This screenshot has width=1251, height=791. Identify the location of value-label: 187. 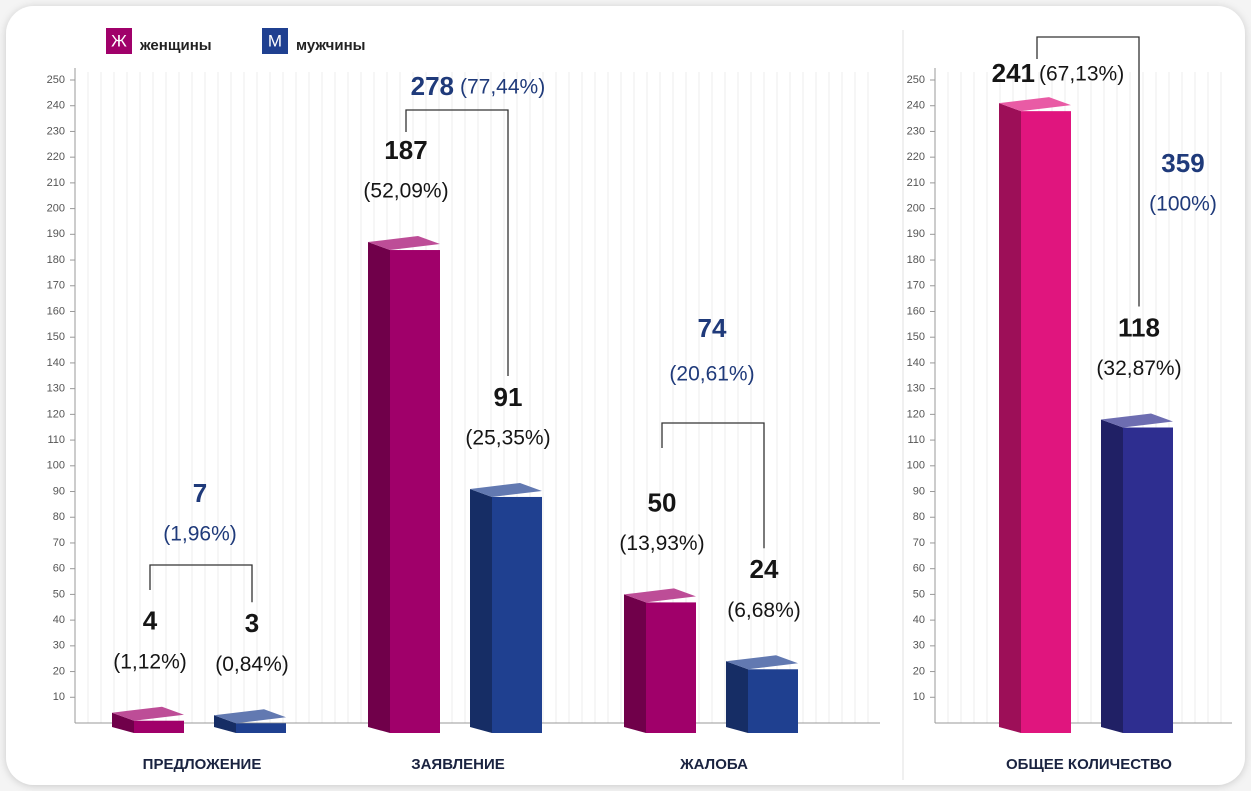
(405, 150).